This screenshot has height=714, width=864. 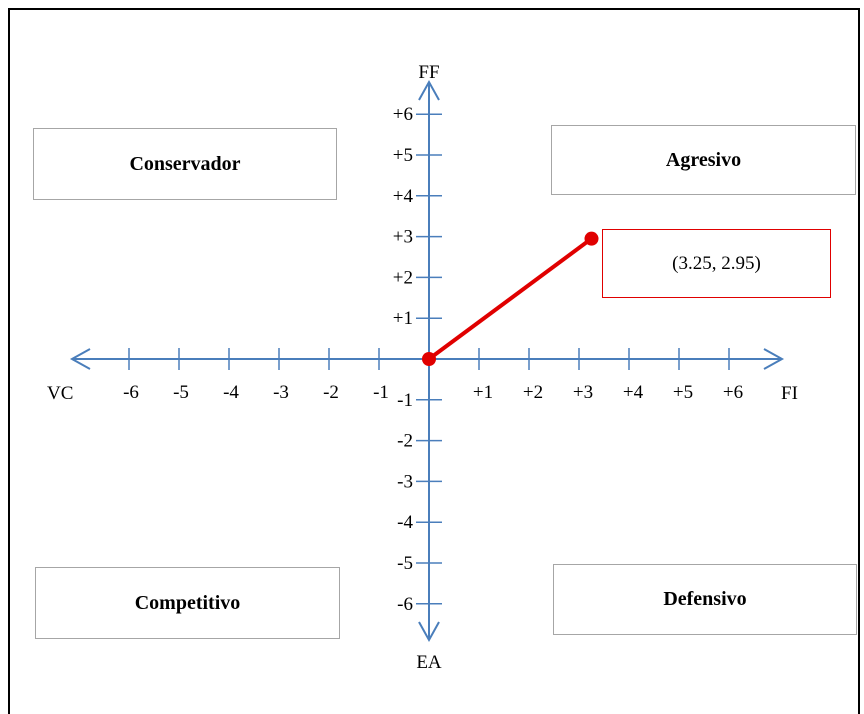 I want to click on axis-label-fi: FI, so click(x=789, y=393).